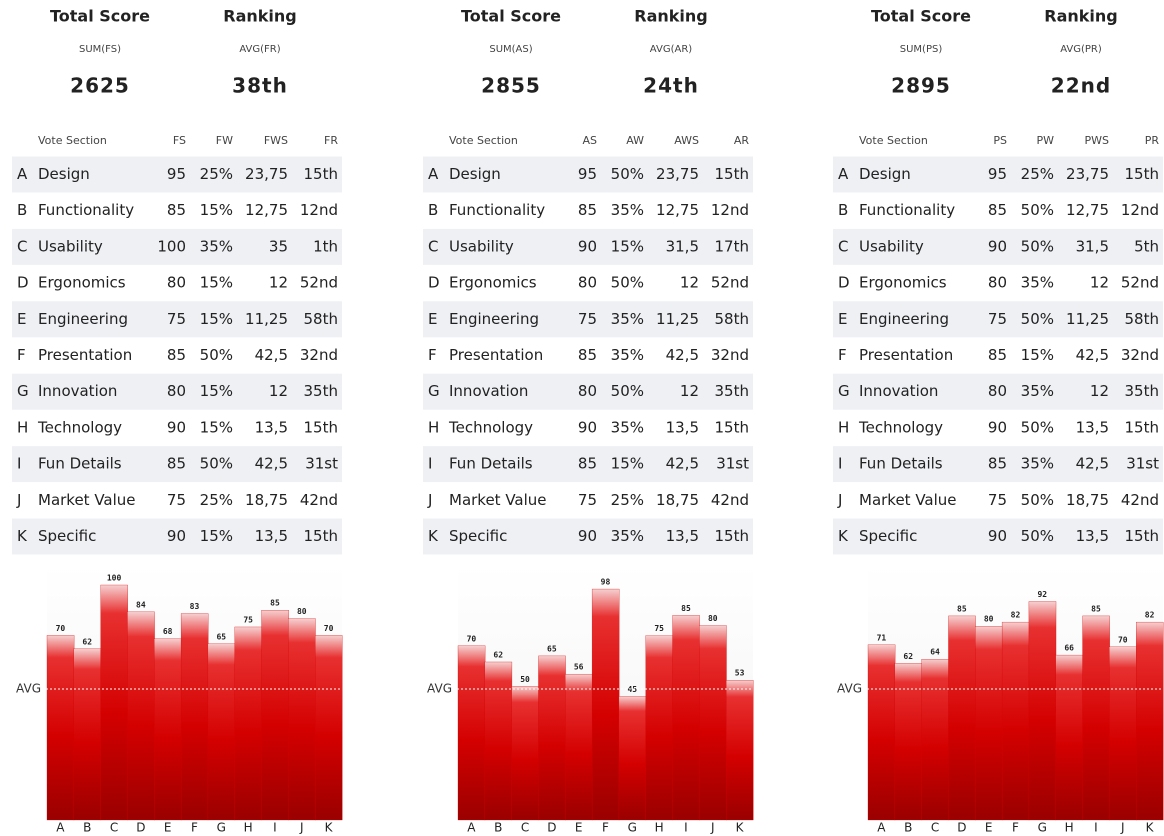 This screenshot has width=1164, height=836. I want to click on row-label: Technology, so click(79, 427).